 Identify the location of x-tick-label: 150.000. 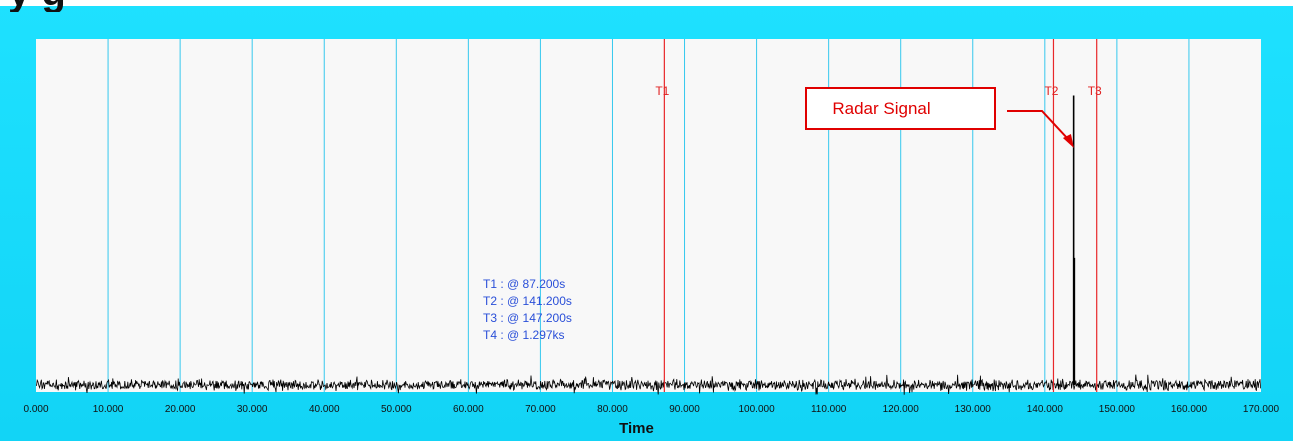
(1117, 409).